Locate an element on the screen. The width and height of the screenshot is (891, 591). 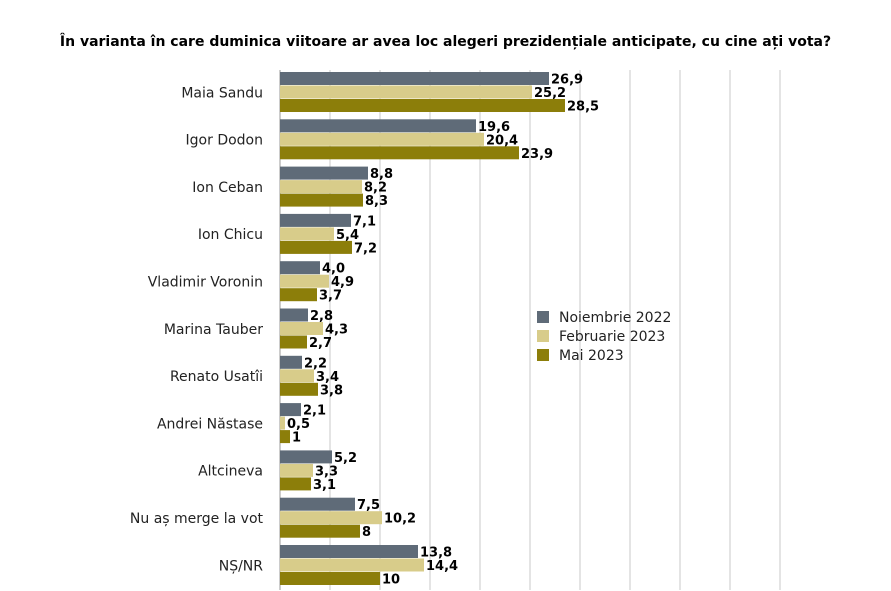
data-label: 20,4 is located at coordinates (502, 140).